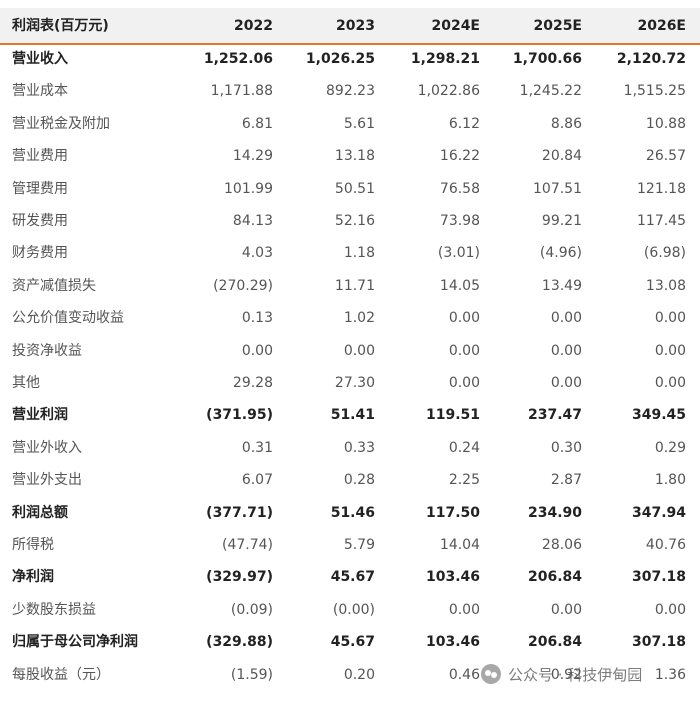 This screenshot has height=703, width=700. Describe the element at coordinates (557, 26) in the screenshot. I see `header-cell: 2025E` at that location.